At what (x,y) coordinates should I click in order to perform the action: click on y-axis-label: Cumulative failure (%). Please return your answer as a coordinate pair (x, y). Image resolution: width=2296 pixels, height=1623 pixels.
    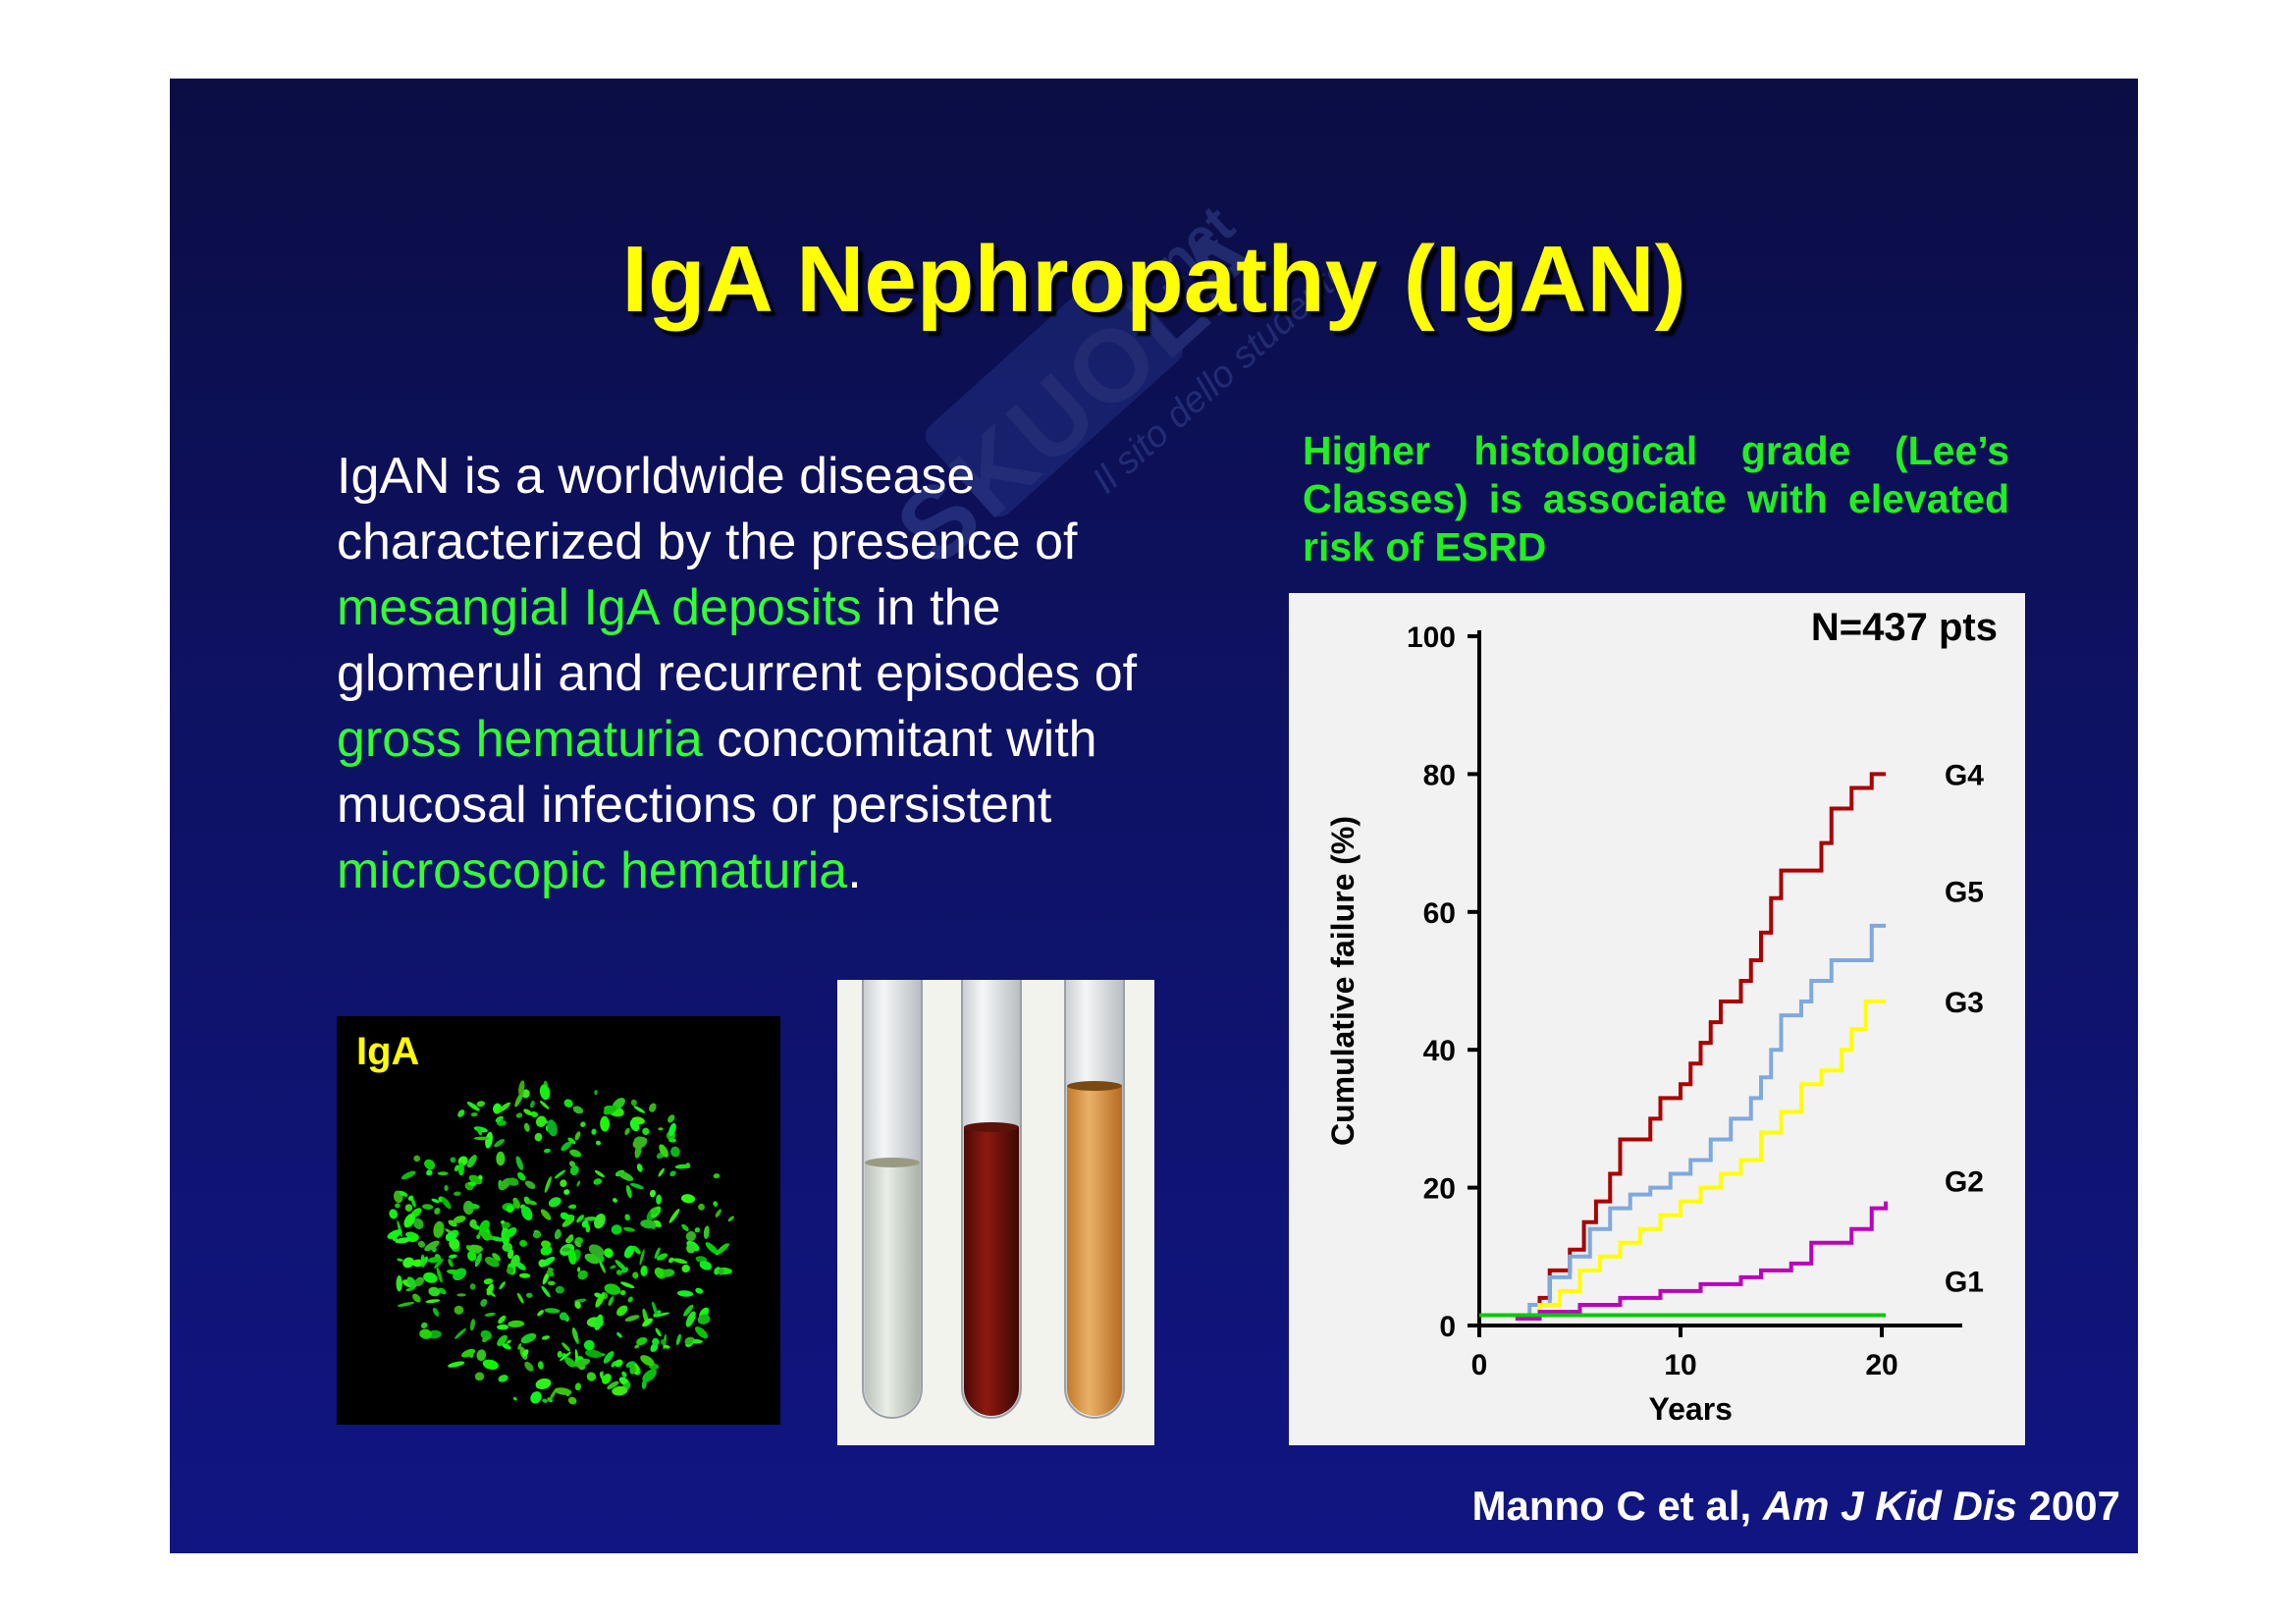
    Looking at the image, I should click on (1343, 981).